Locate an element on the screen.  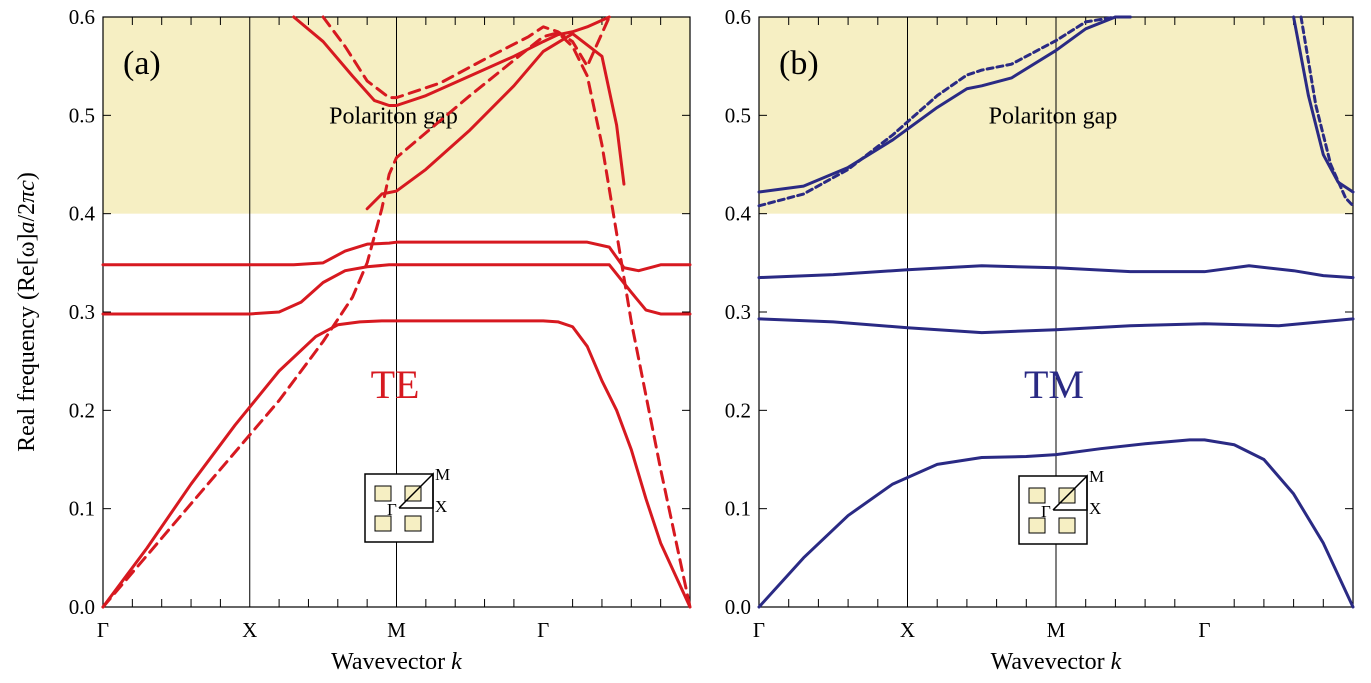
polarization-label: TE is located at coordinates (395, 384).